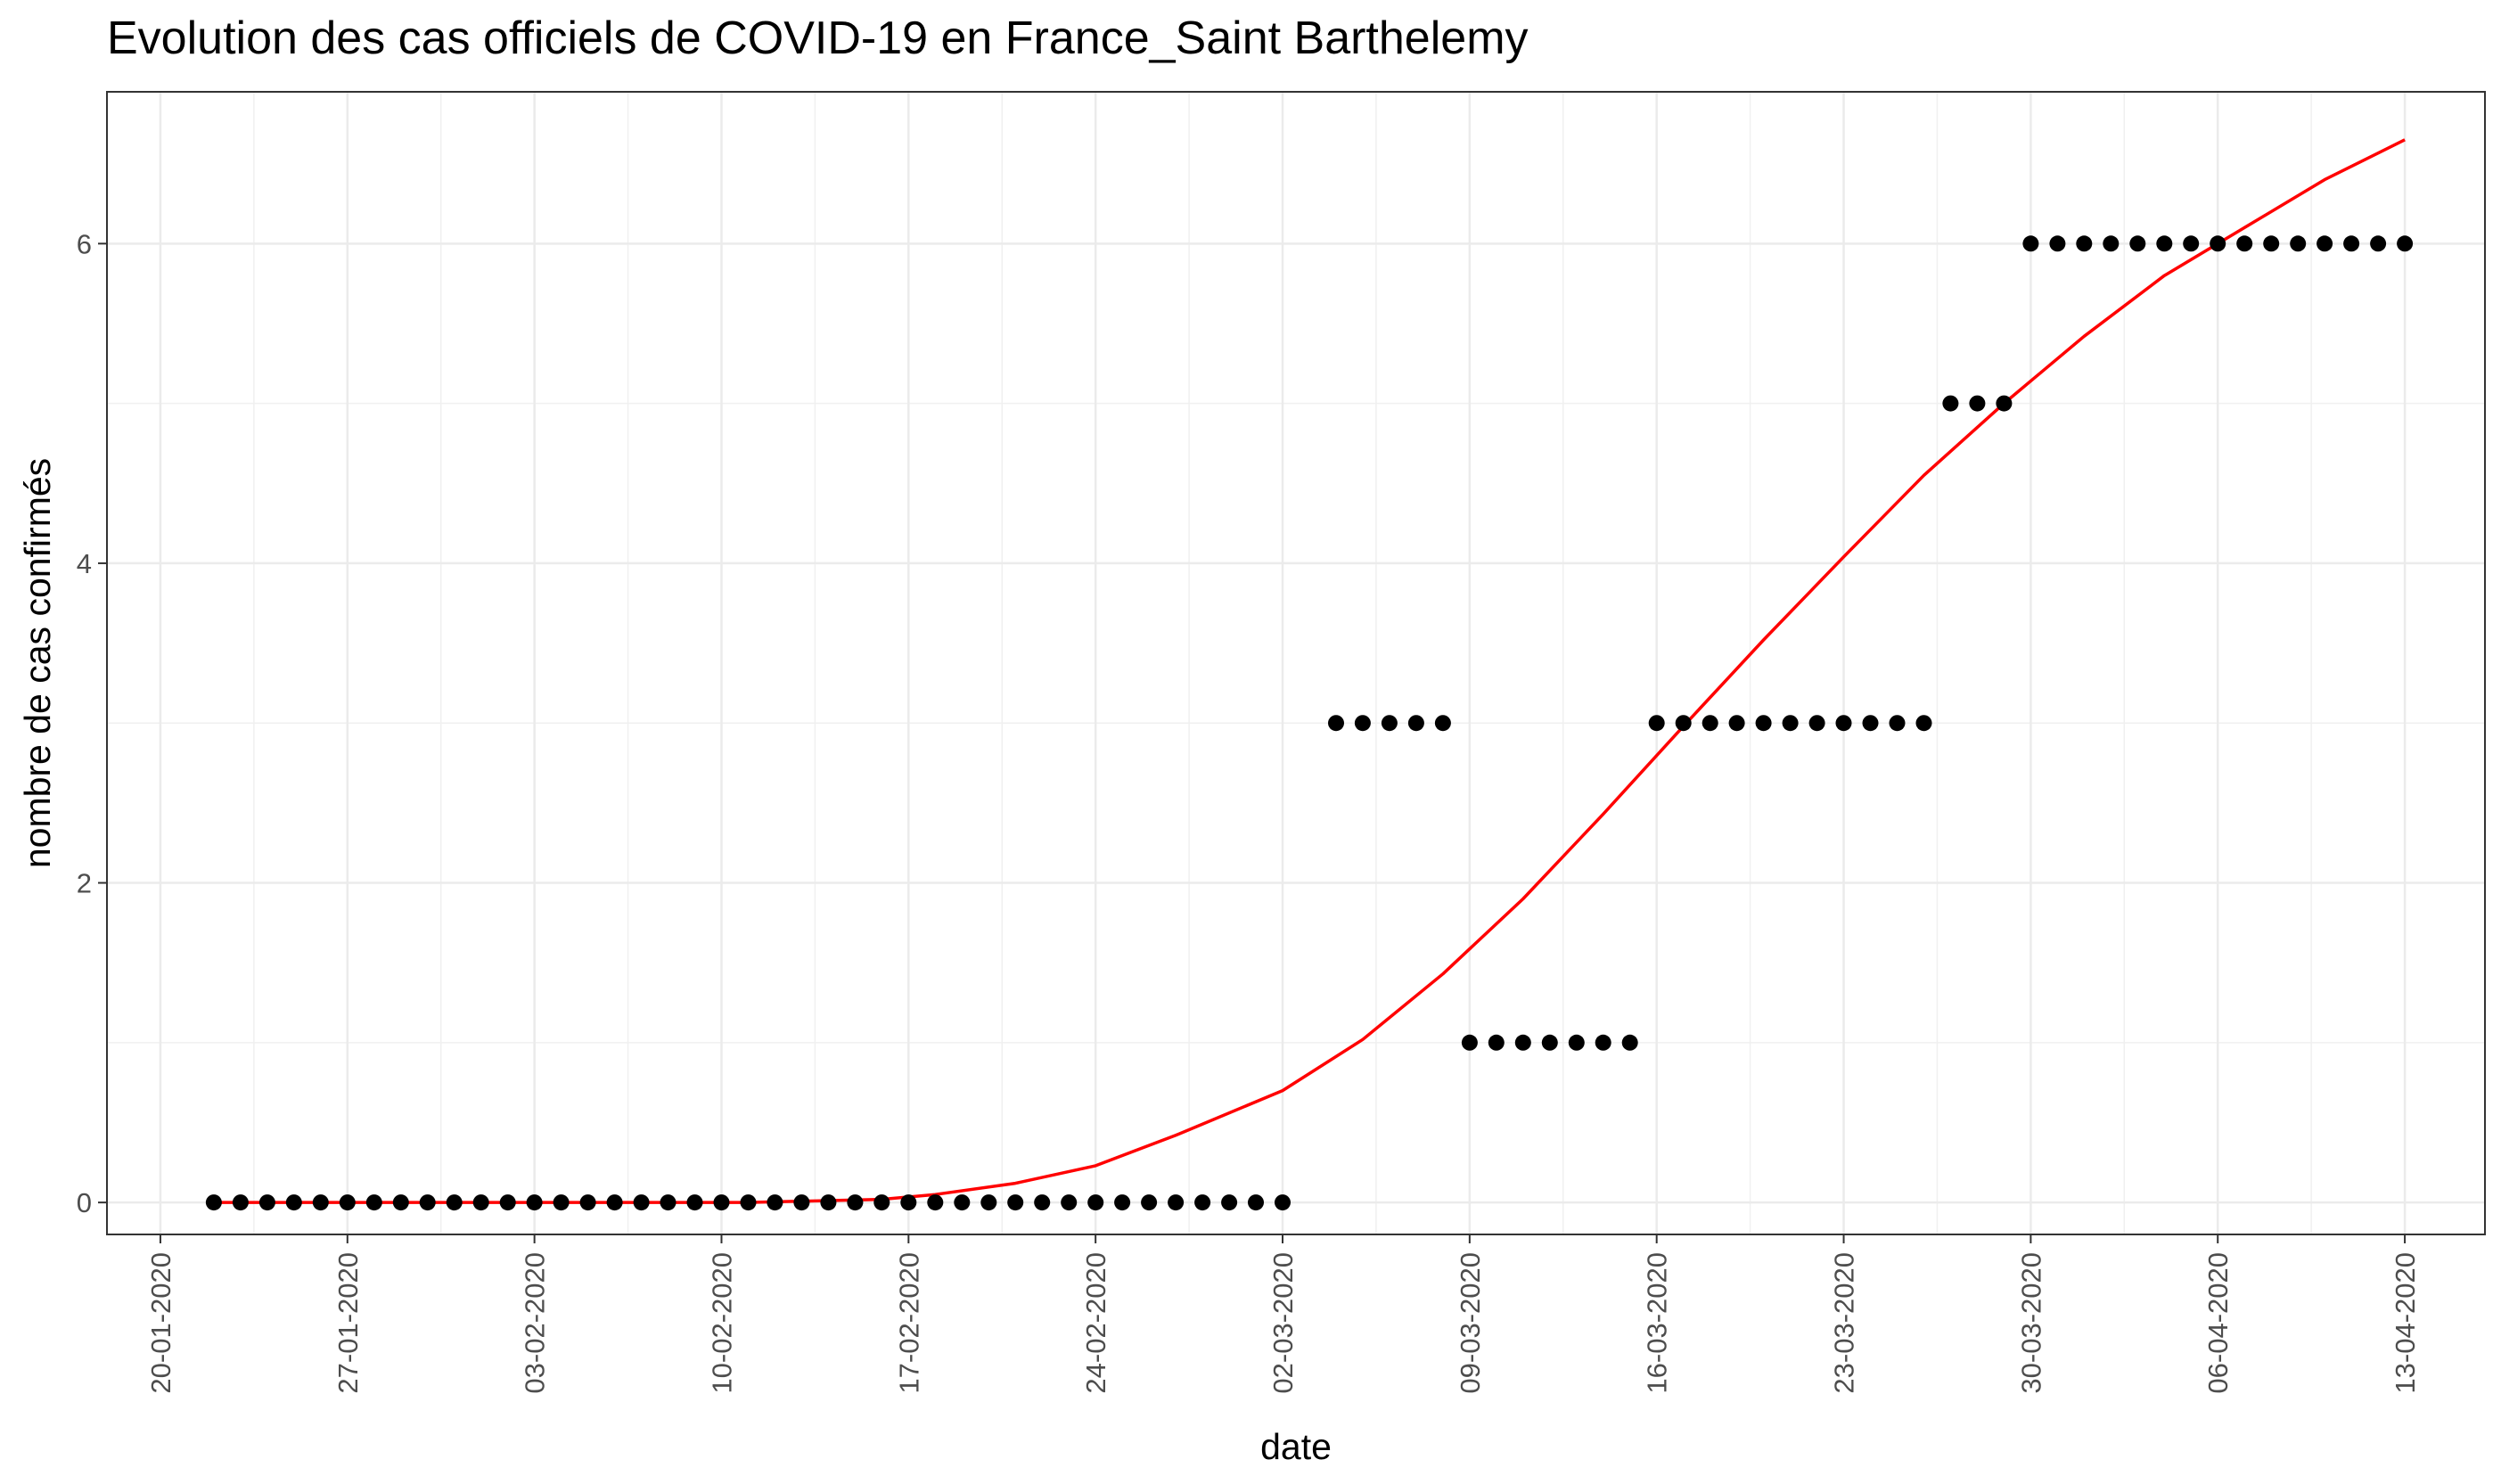  Describe the element at coordinates (84, 563) in the screenshot. I see `y-tick-label: 4` at that location.